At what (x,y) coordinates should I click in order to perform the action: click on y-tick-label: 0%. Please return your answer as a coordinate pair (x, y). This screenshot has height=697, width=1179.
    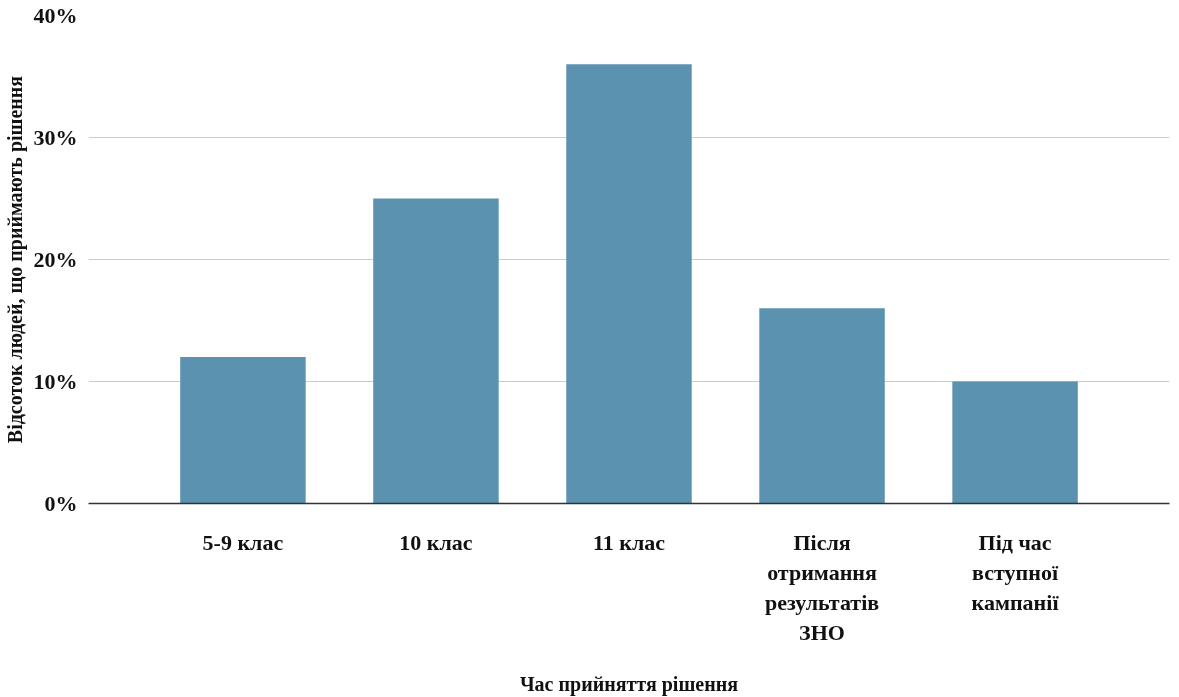
    Looking at the image, I should click on (61, 503).